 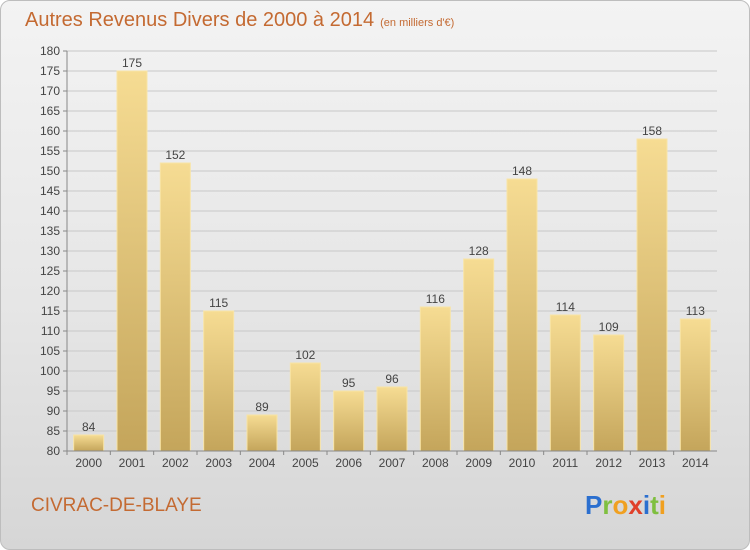 I want to click on value-label: 109, so click(x=609, y=327).